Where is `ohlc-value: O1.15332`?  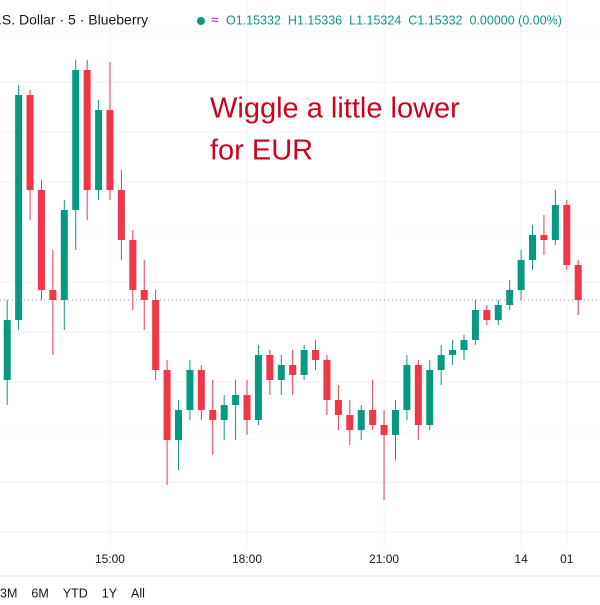
ohlc-value: O1.15332 is located at coordinates (253, 20).